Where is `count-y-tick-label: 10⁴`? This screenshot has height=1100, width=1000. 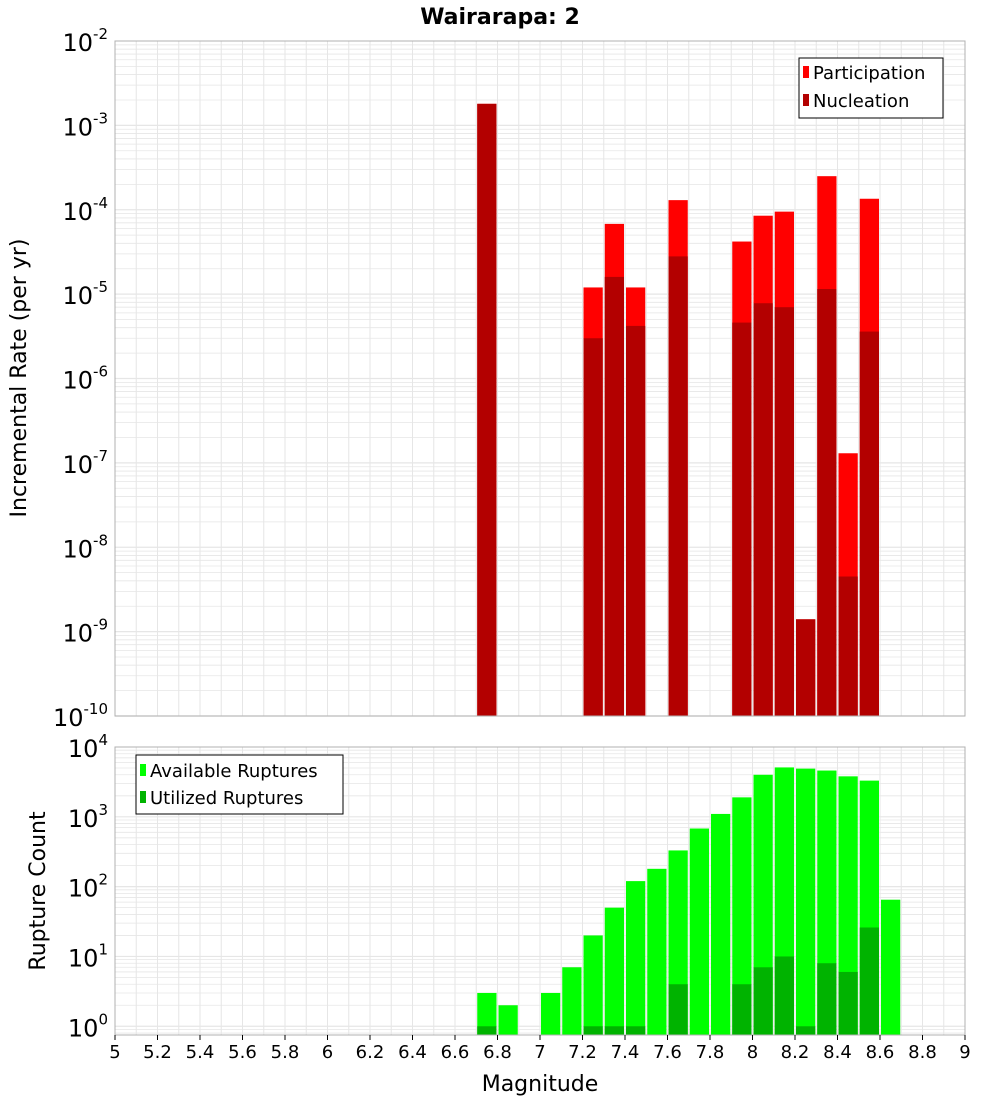
count-y-tick-label: 10⁴ is located at coordinates (88, 747).